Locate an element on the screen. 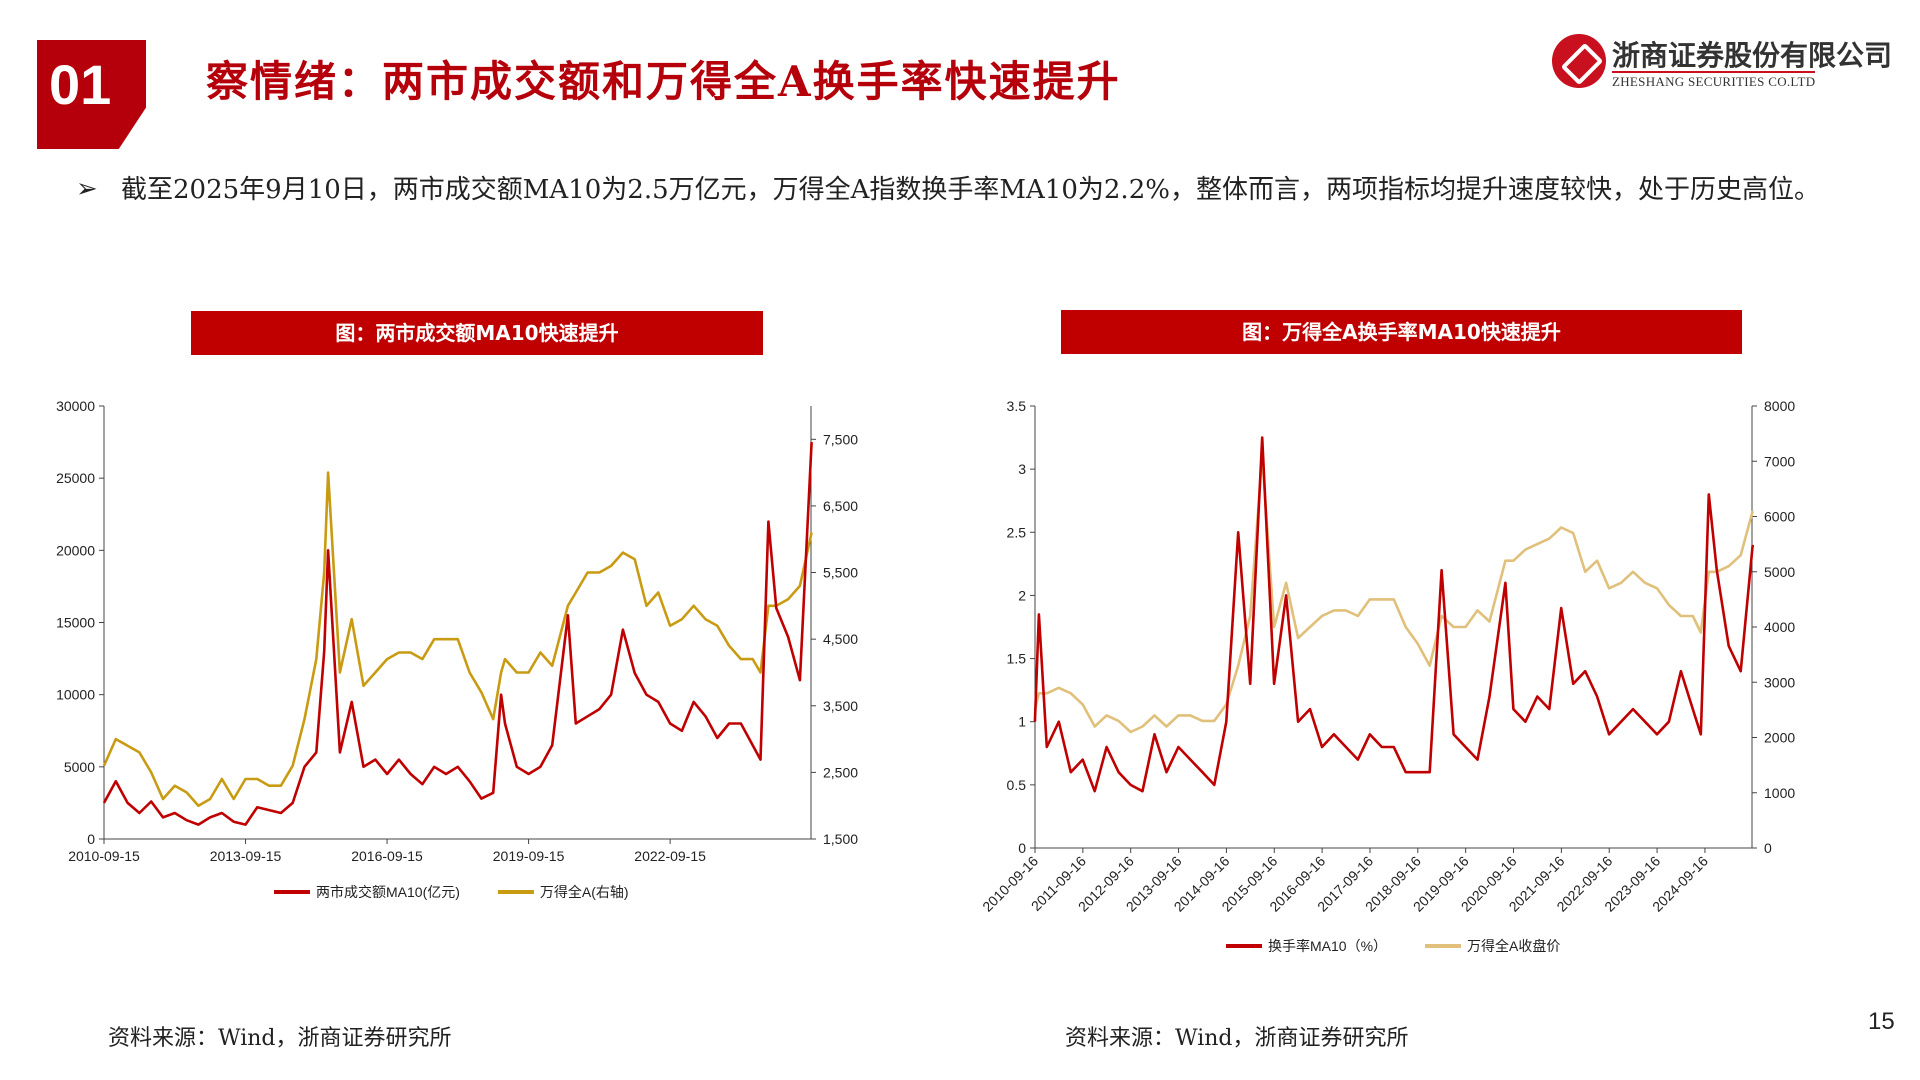  left-tick-label: 25000 is located at coordinates (75, 478).